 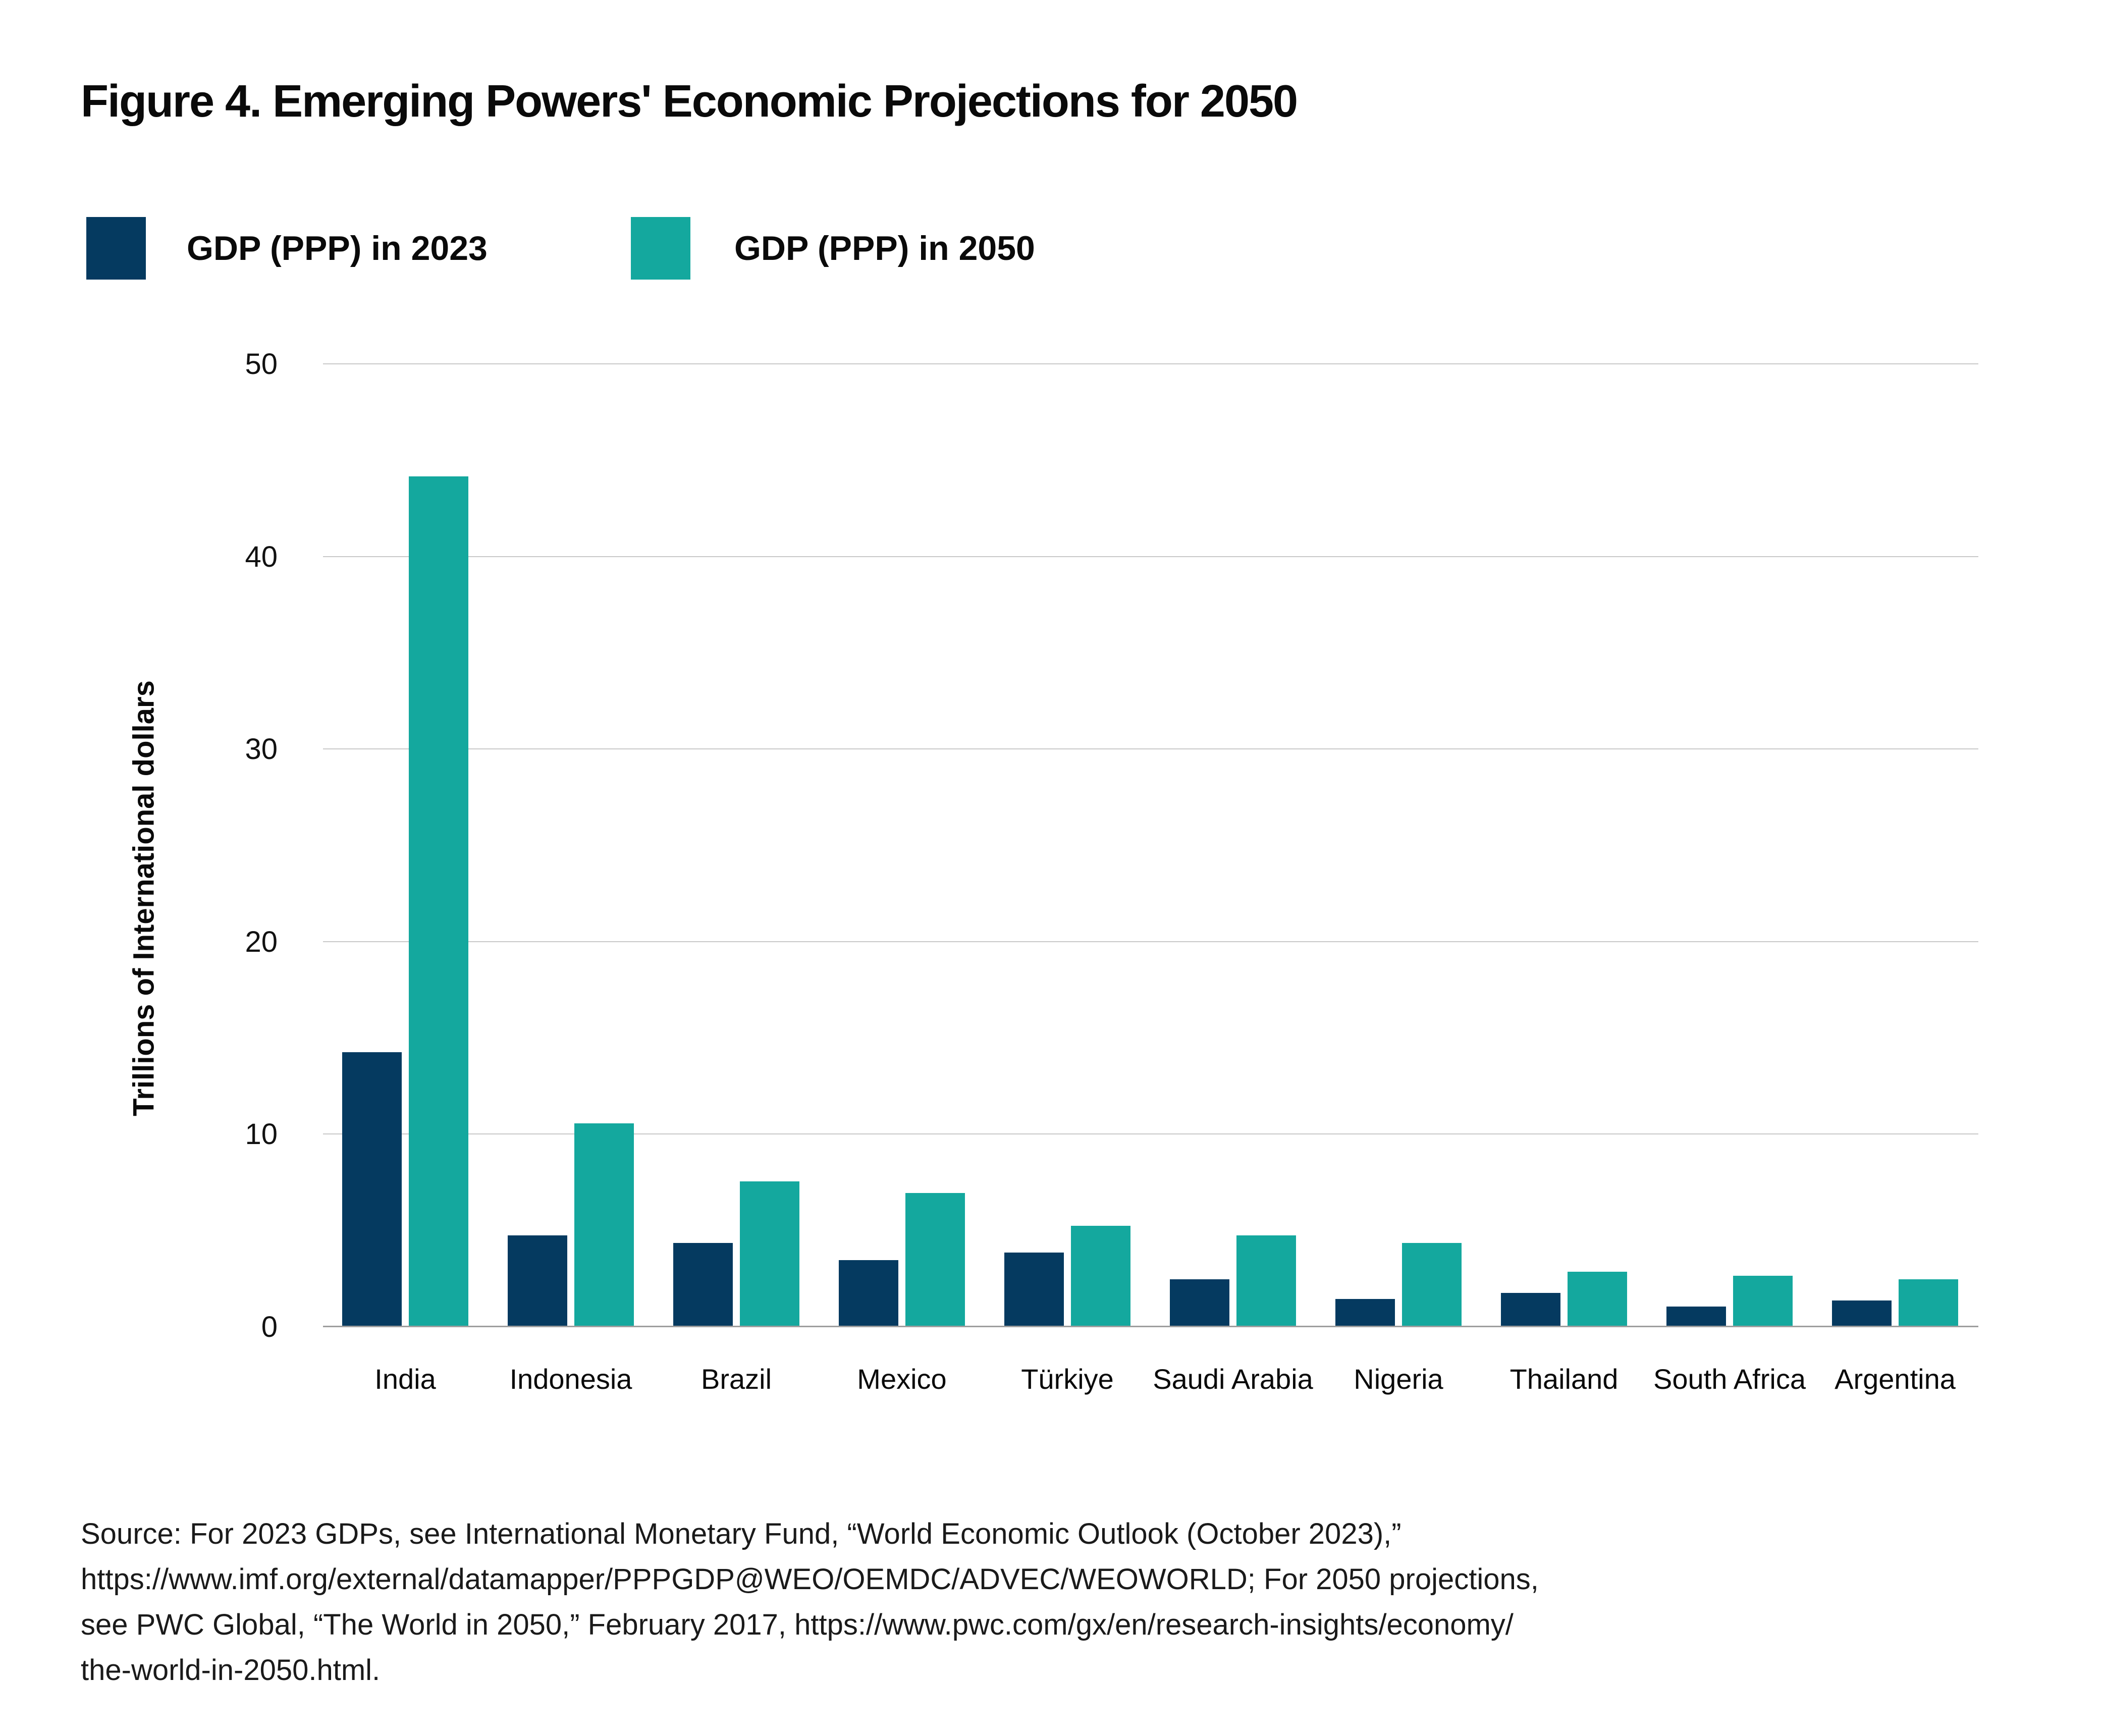 What do you see at coordinates (604, 1224) in the screenshot?
I see `bar-indonesia-2050` at bounding box center [604, 1224].